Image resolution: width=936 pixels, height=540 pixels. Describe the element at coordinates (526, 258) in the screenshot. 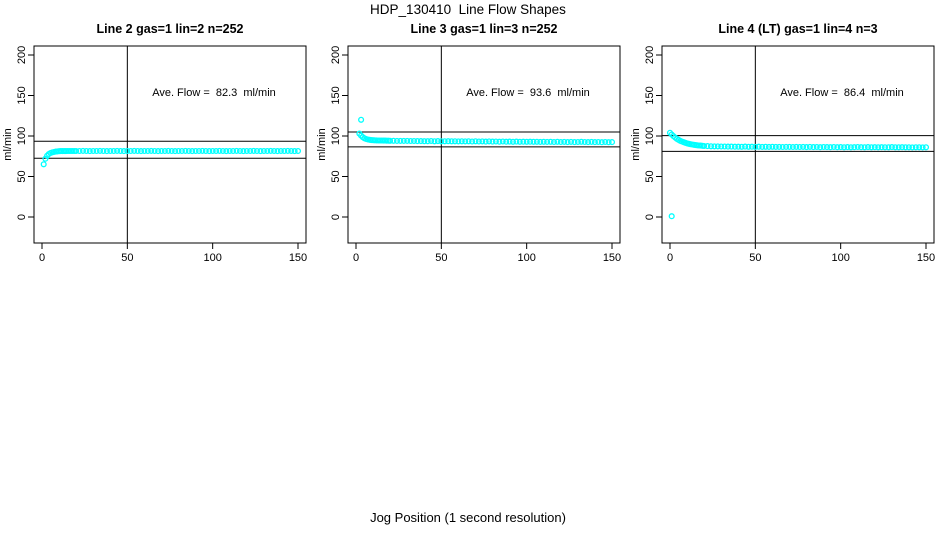

I see `x-tick-label: 100` at that location.